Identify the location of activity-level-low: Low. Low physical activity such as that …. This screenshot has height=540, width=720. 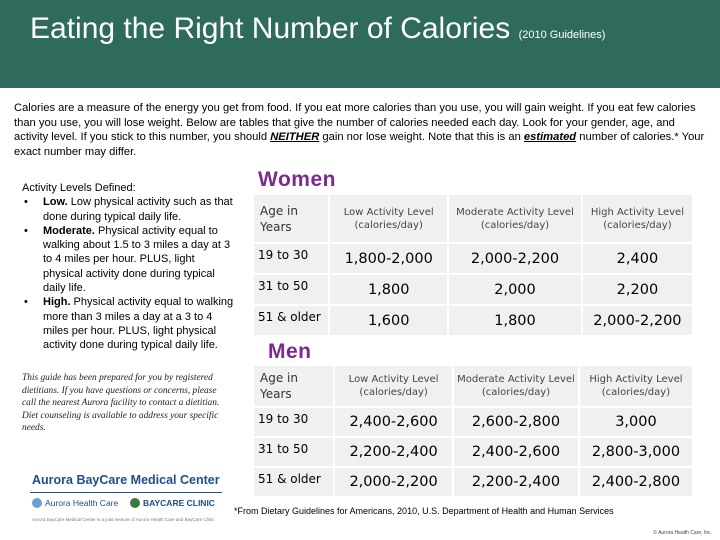
(129, 209).